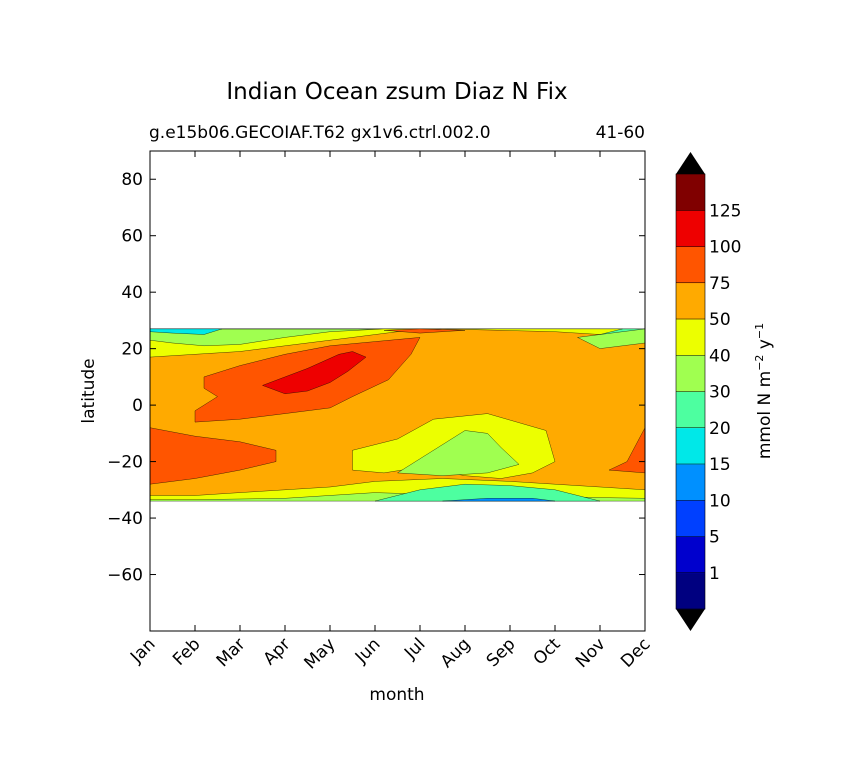 This screenshot has width=857, height=783. What do you see at coordinates (591, 653) in the screenshot?
I see `x-tick-label: Nov` at bounding box center [591, 653].